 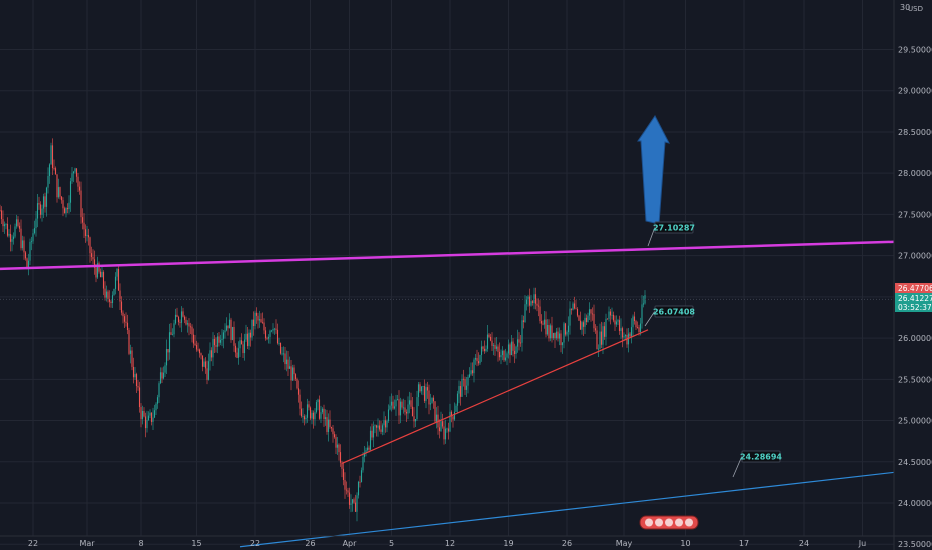 What do you see at coordinates (567, 543) in the screenshot?
I see `x-tick-label: 26` at bounding box center [567, 543].